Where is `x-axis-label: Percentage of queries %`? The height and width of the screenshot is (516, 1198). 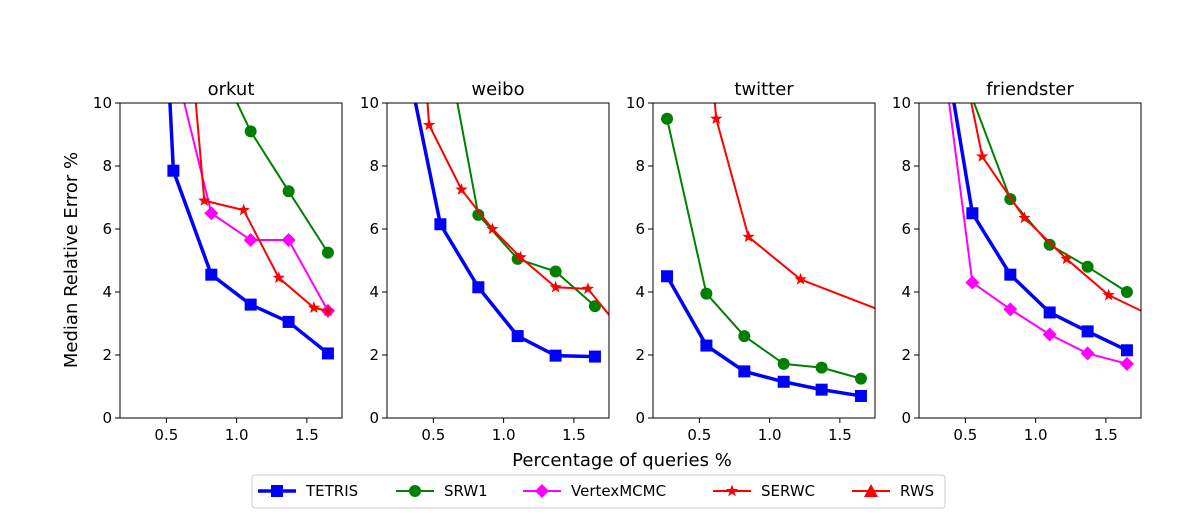
x-axis-label: Percentage of queries % is located at coordinates (622, 460).